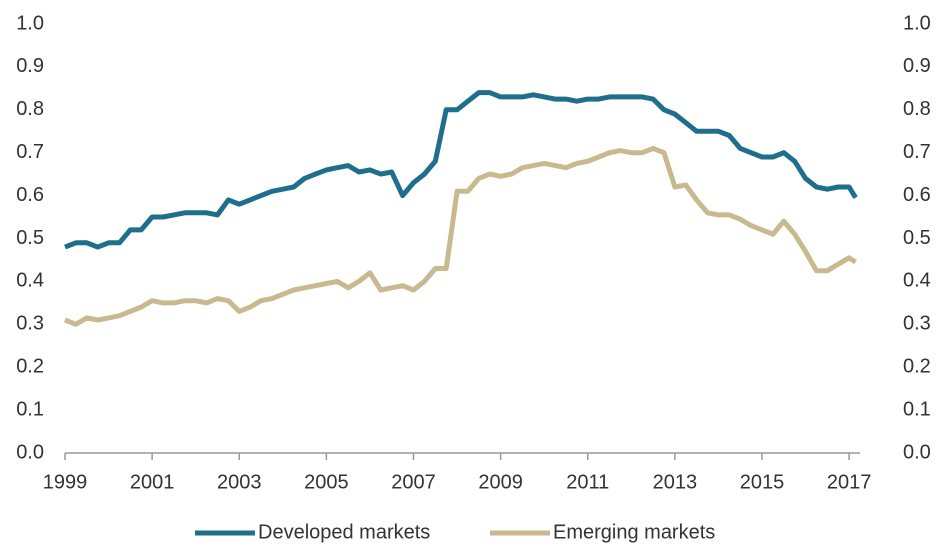 The image size is (941, 546). Describe the element at coordinates (634, 532) in the screenshot. I see `legend-label: Emerging markets` at that location.